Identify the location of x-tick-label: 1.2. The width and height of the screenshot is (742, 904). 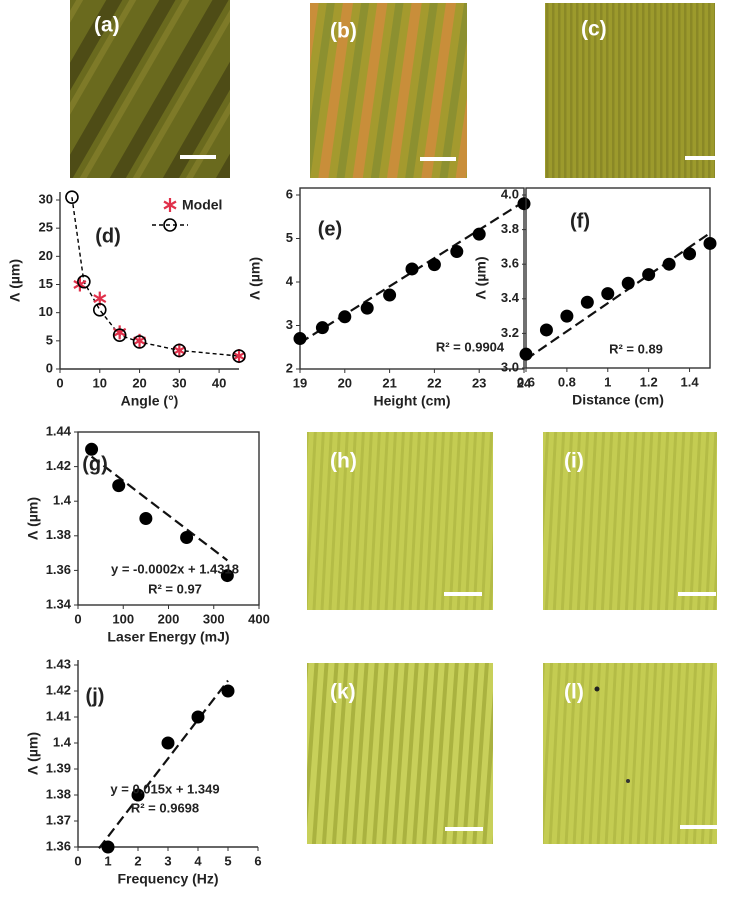
(649, 381).